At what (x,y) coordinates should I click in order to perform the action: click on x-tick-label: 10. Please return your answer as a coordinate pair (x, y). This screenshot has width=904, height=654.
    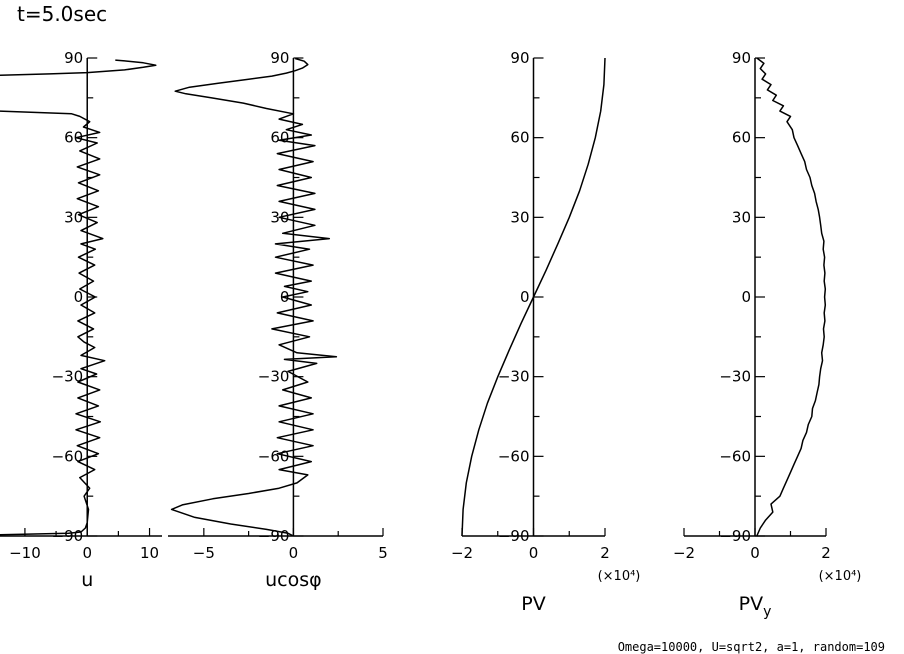
    Looking at the image, I should click on (149, 553).